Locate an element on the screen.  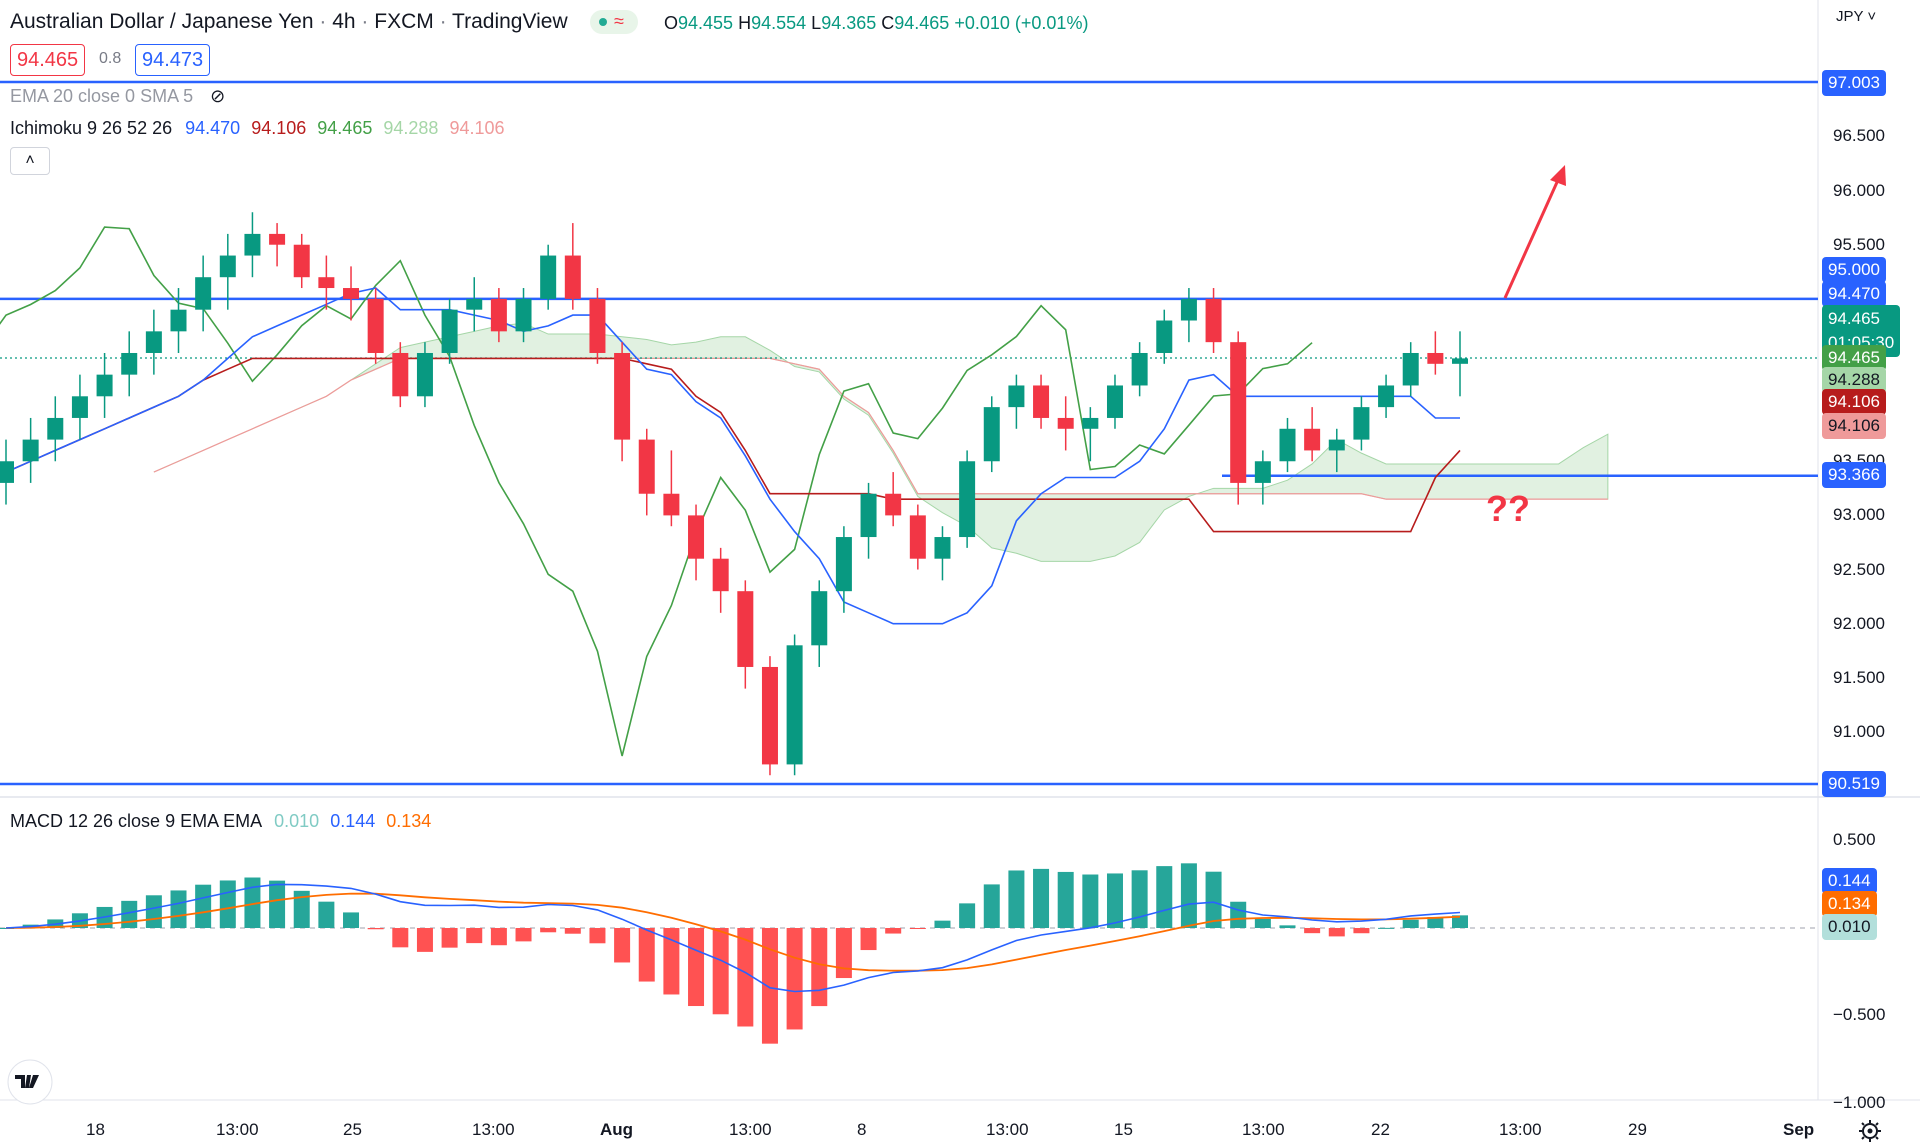
macd-line is located at coordinates (733, 938).